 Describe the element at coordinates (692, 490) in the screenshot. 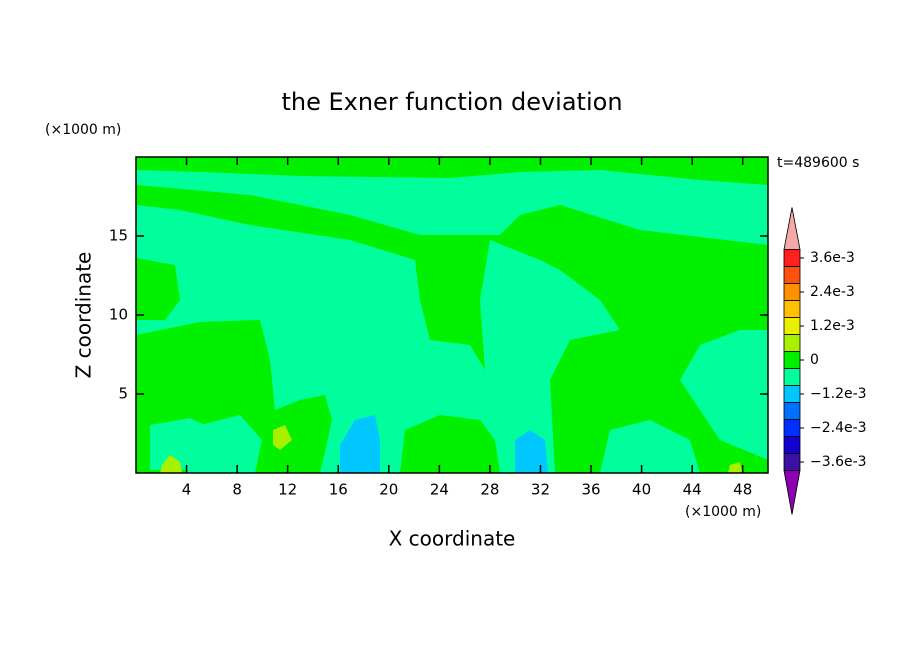

I see `x-tick-label: 44` at that location.